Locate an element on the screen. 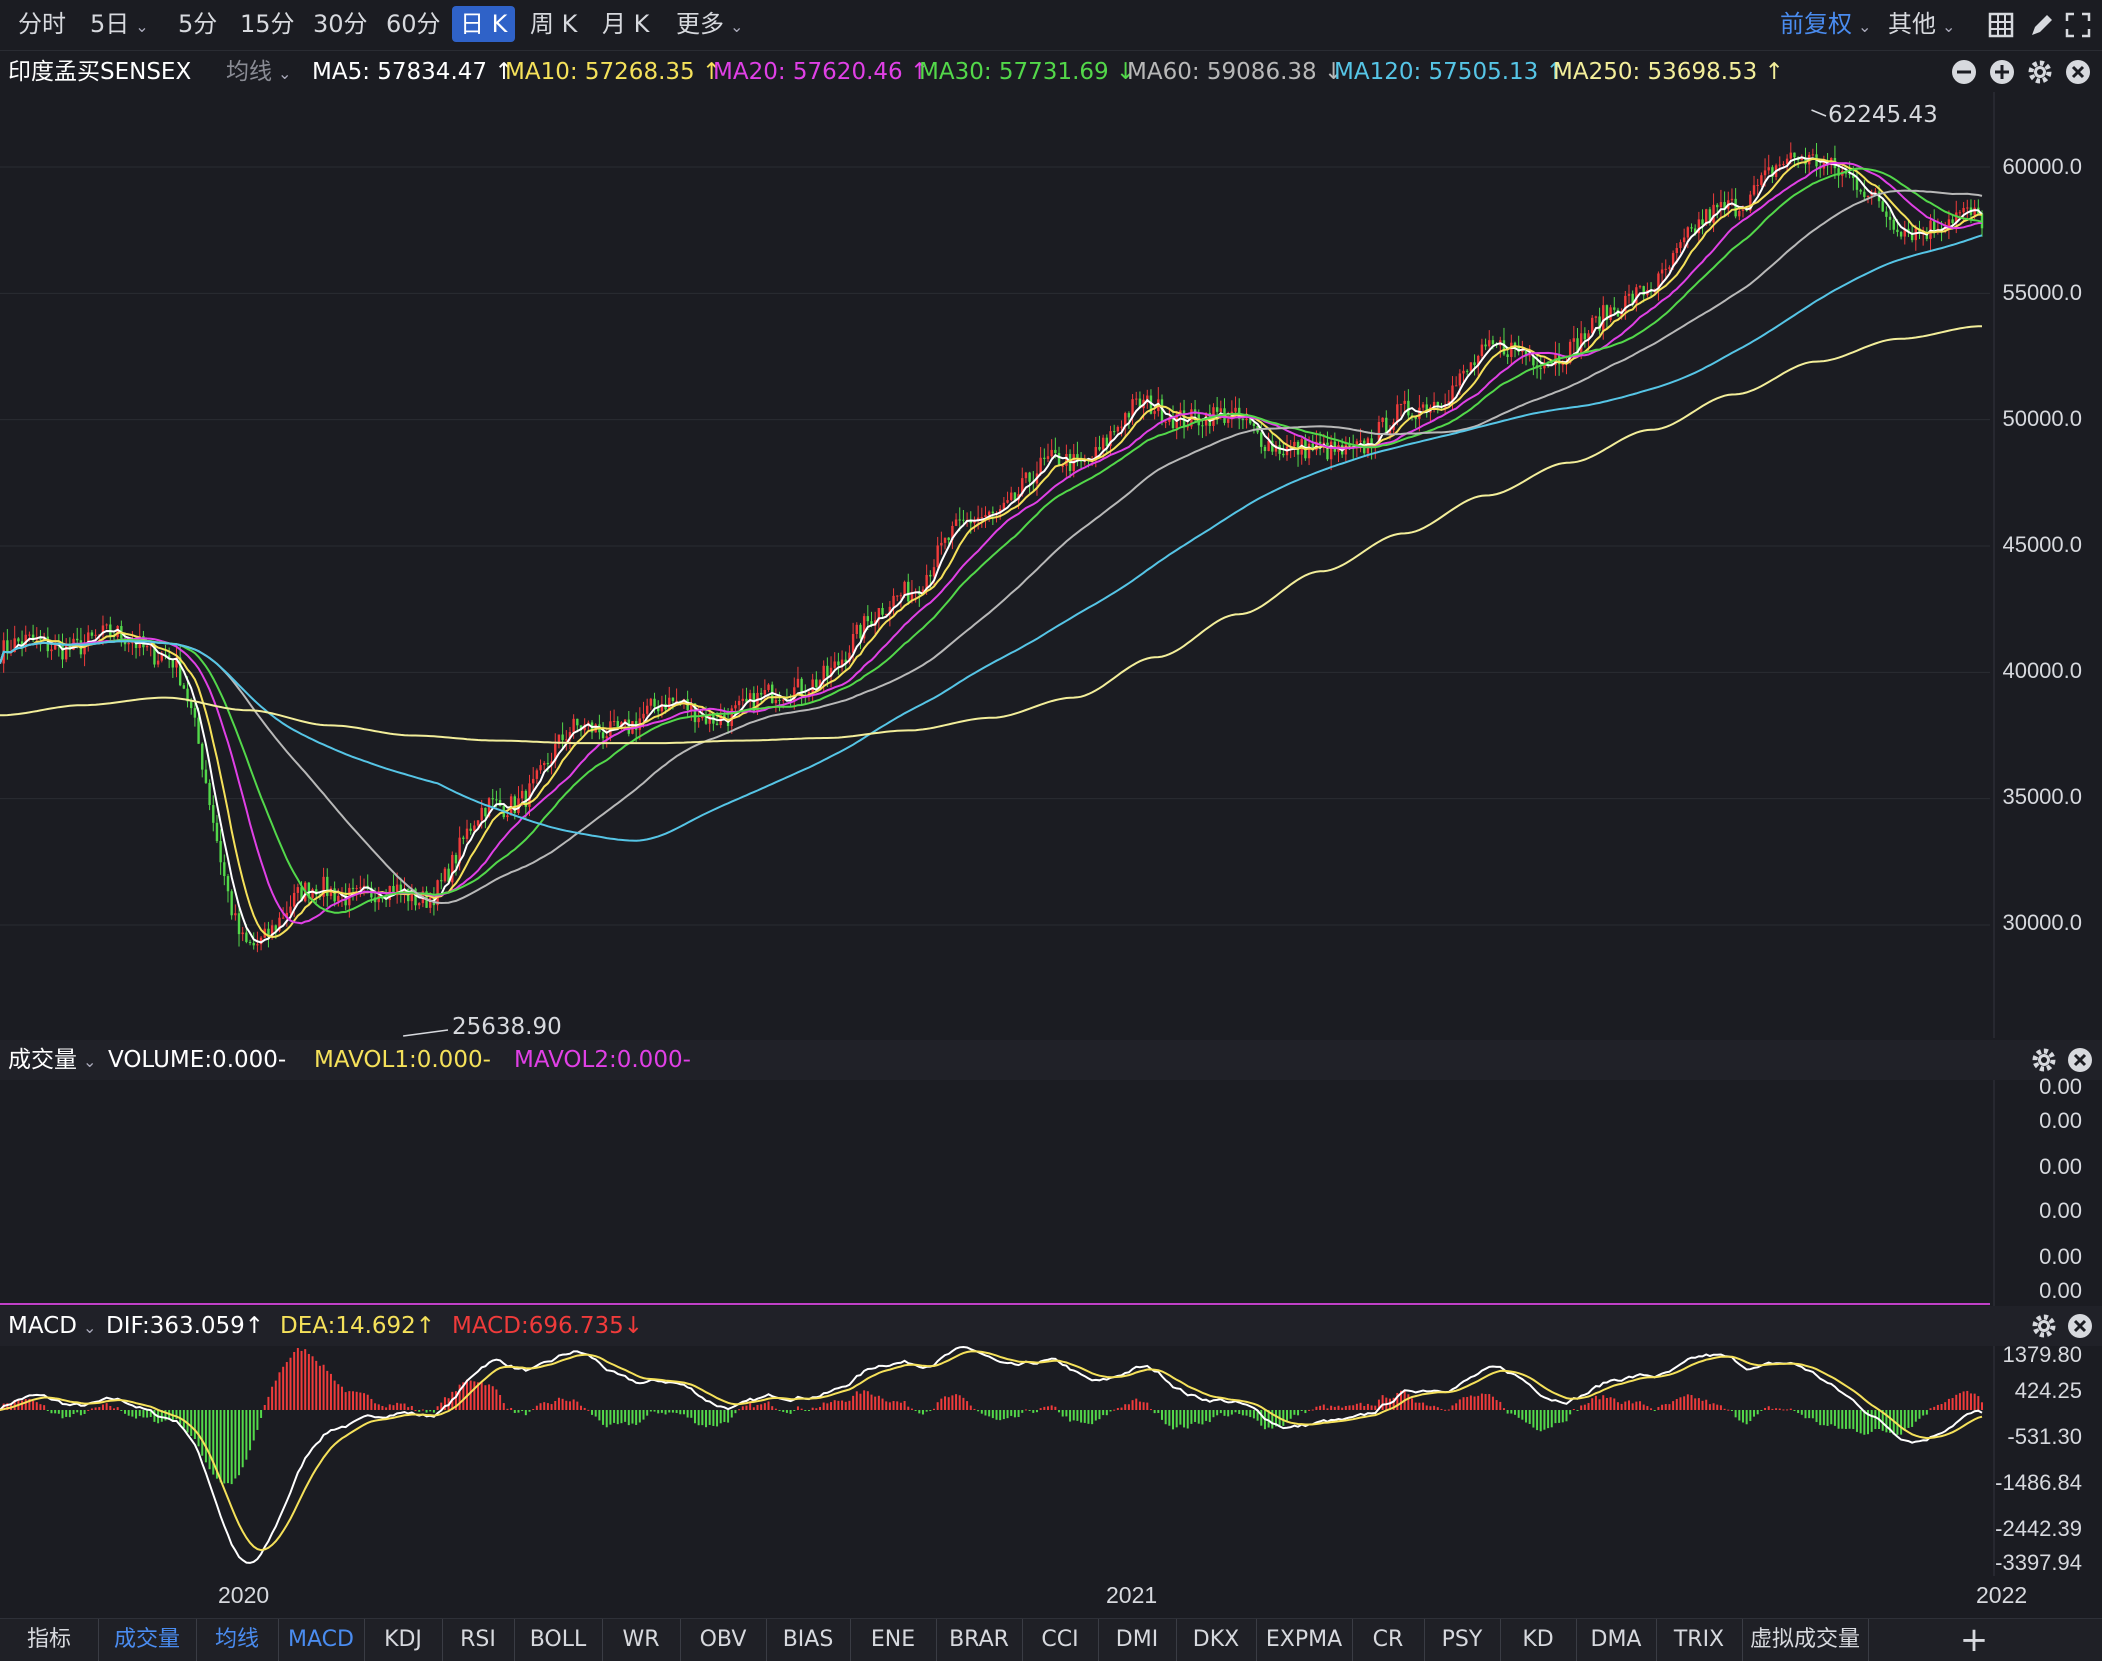  period-5day: 5日 ⌄ is located at coordinates (119, 24).